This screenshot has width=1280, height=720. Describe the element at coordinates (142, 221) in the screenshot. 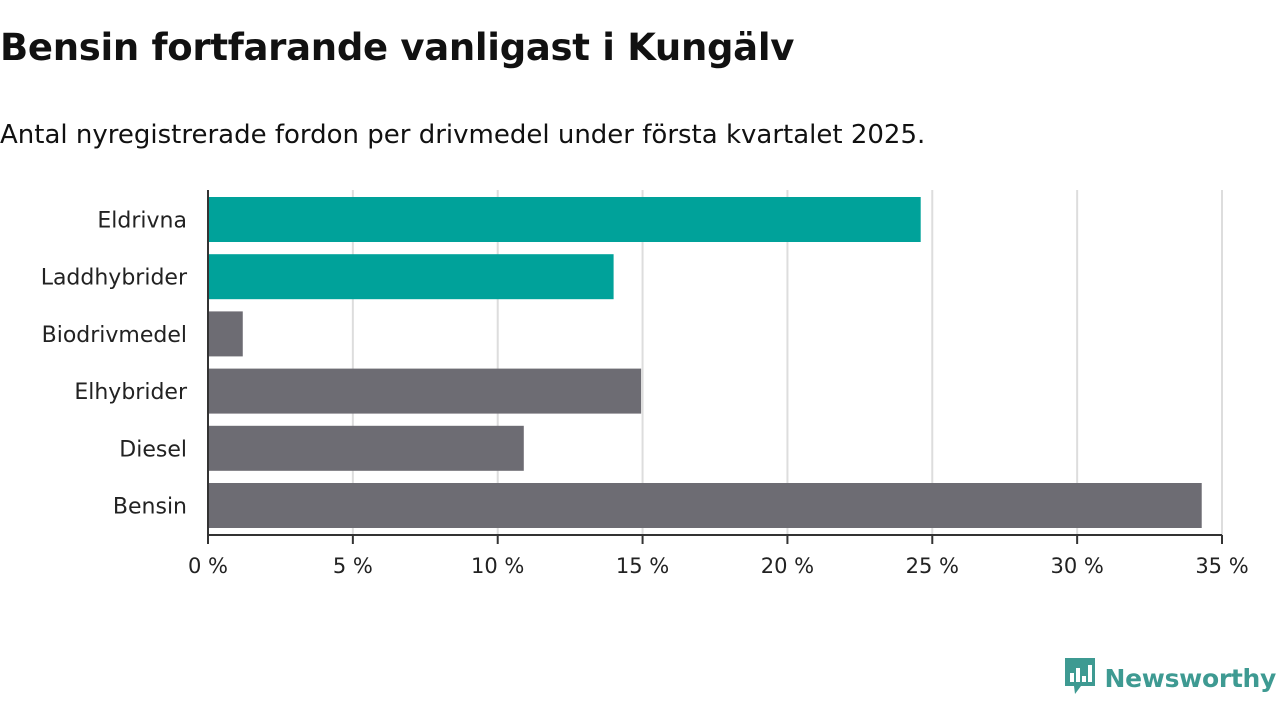

I see `category-label: Eldrivna` at that location.